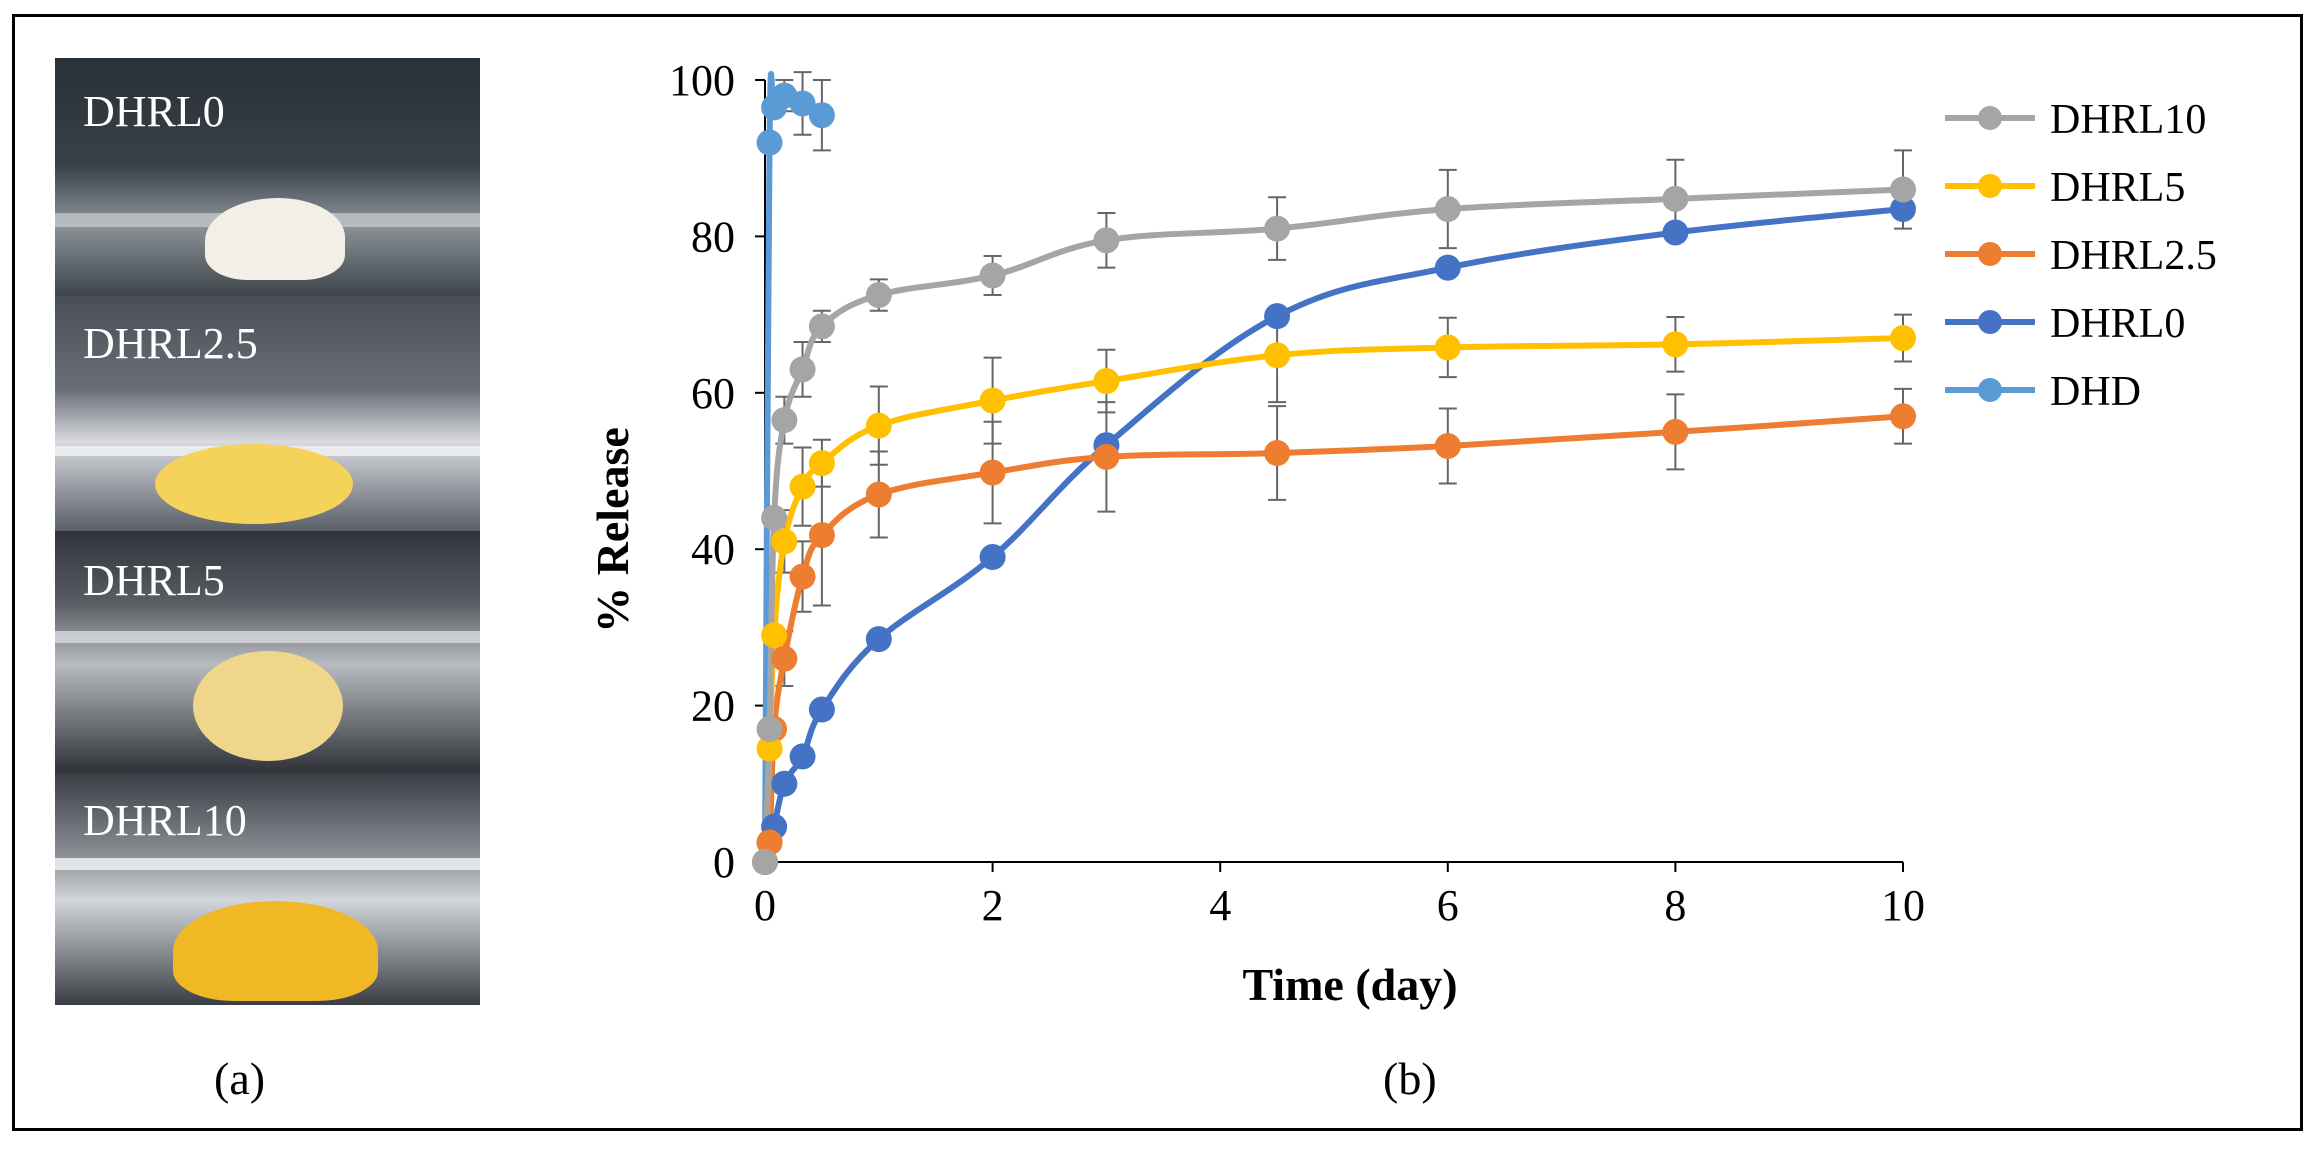 The height and width of the screenshot is (1149, 2321). Describe the element at coordinates (267, 177) in the screenshot. I see `photo-dhrl0: DHRL0` at that location.